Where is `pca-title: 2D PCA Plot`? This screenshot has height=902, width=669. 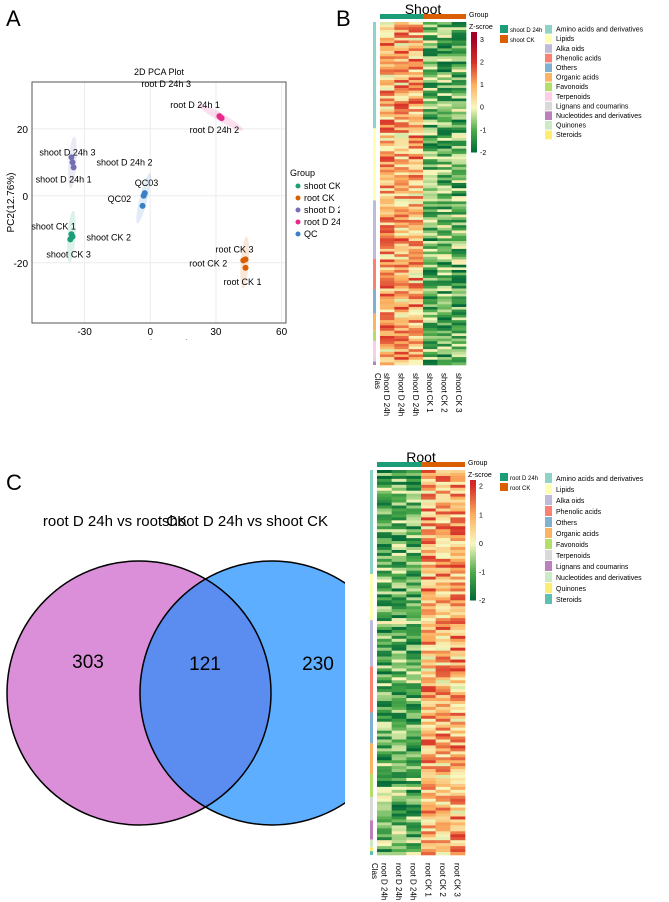
pca-title: 2D PCA Plot is located at coordinates (159, 72).